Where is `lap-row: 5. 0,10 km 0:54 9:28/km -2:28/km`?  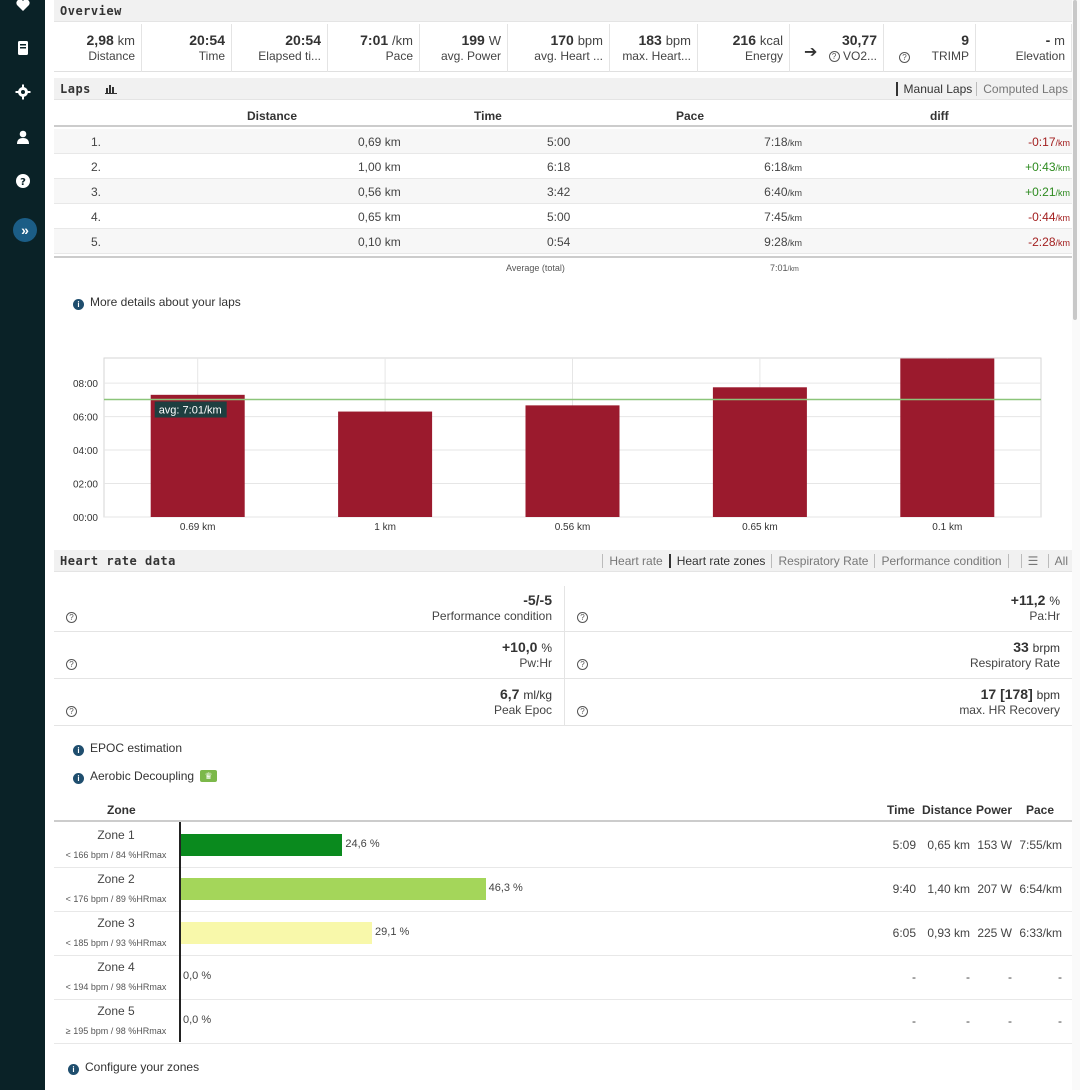
lap-row: 5. 0,10 km 0:54 9:28/km -2:28/km is located at coordinates (563, 241).